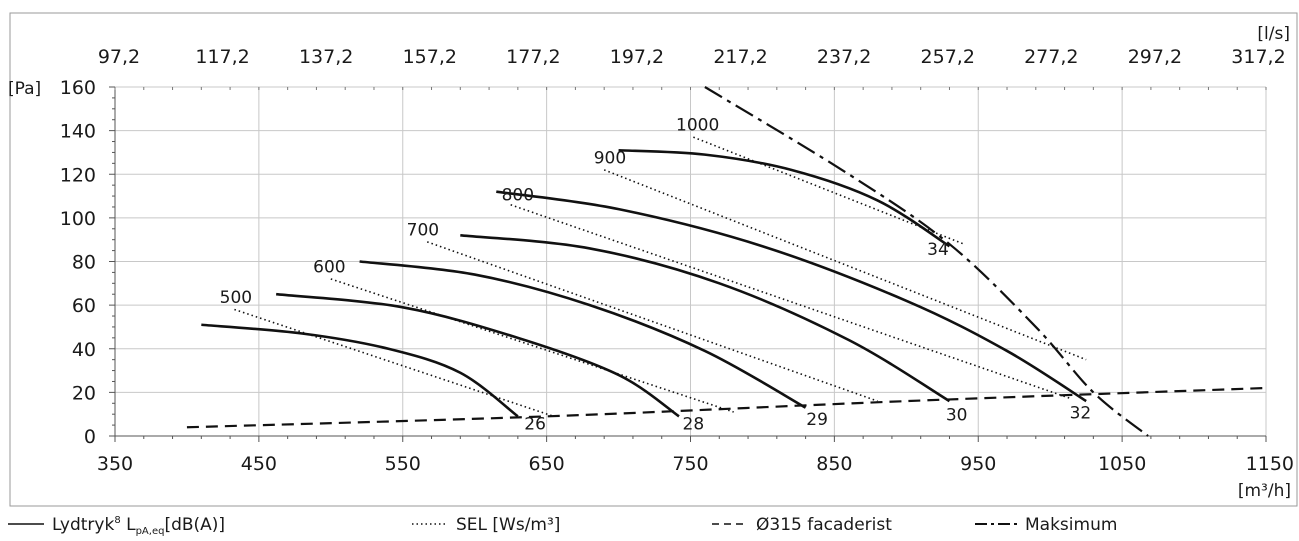 This screenshot has height=541, width=1299. What do you see at coordinates (78, 132) in the screenshot?
I see `y-tick-label: 140` at bounding box center [78, 132].